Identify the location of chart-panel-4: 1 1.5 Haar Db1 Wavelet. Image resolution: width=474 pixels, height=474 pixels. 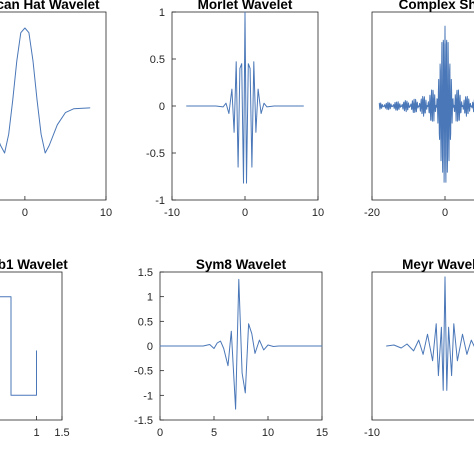
(35, 348).